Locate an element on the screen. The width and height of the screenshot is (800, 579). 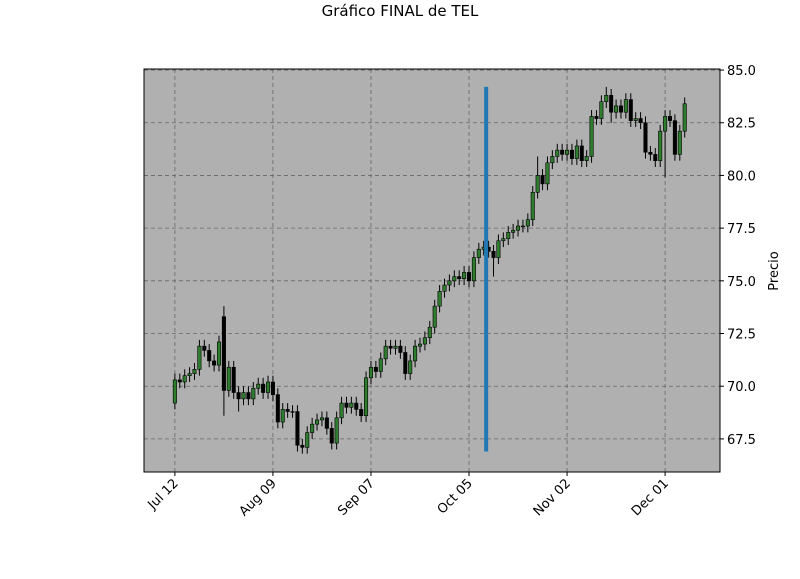
y-tick-label: 85.0 is located at coordinates (741, 71).